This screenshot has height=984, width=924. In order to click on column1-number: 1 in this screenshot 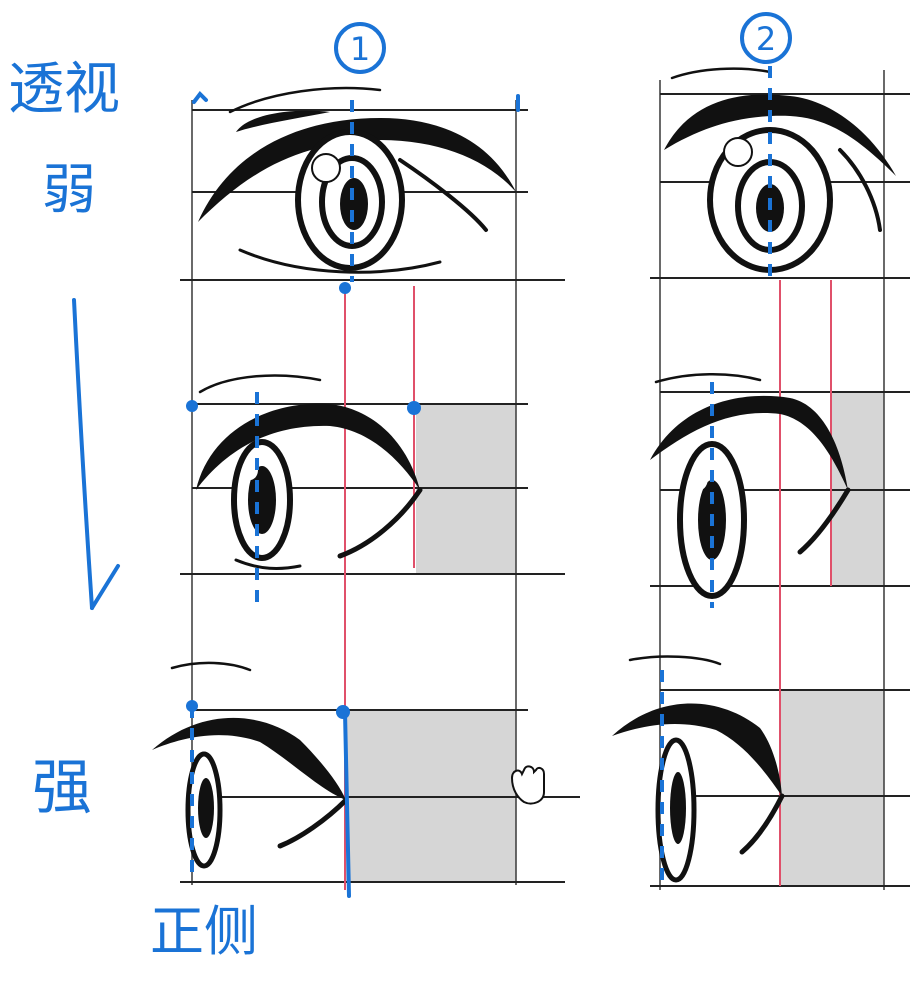, I will do `click(360, 49)`.